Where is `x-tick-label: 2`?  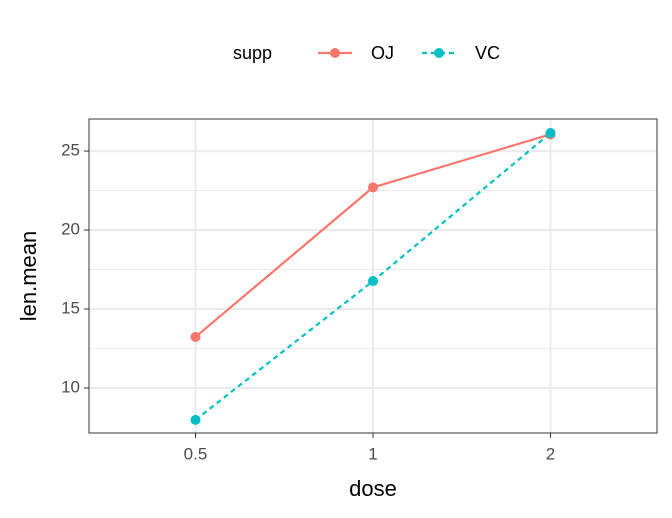 x-tick-label: 2 is located at coordinates (550, 453).